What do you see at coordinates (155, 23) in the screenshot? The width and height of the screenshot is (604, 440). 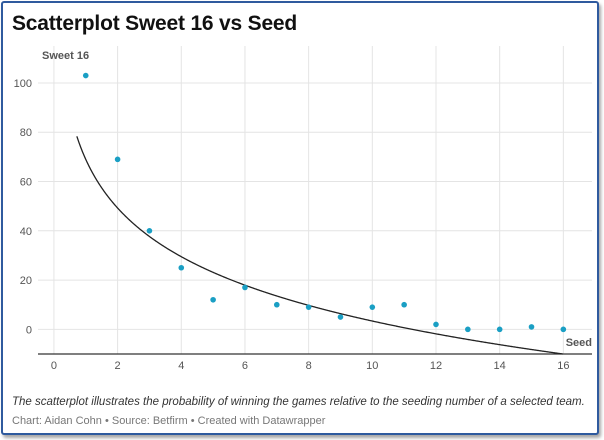 I see `chart-title: Scatterplot Sweet 16 vs Seed` at bounding box center [155, 23].